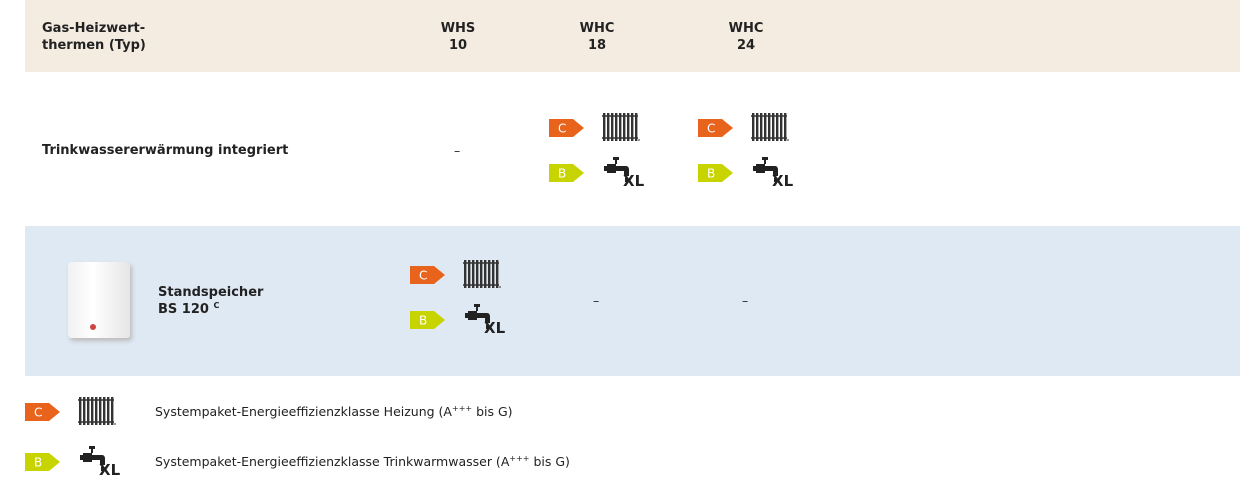 The image size is (1240, 485). What do you see at coordinates (458, 28) in the screenshot?
I see `column-name: WHS` at bounding box center [458, 28].